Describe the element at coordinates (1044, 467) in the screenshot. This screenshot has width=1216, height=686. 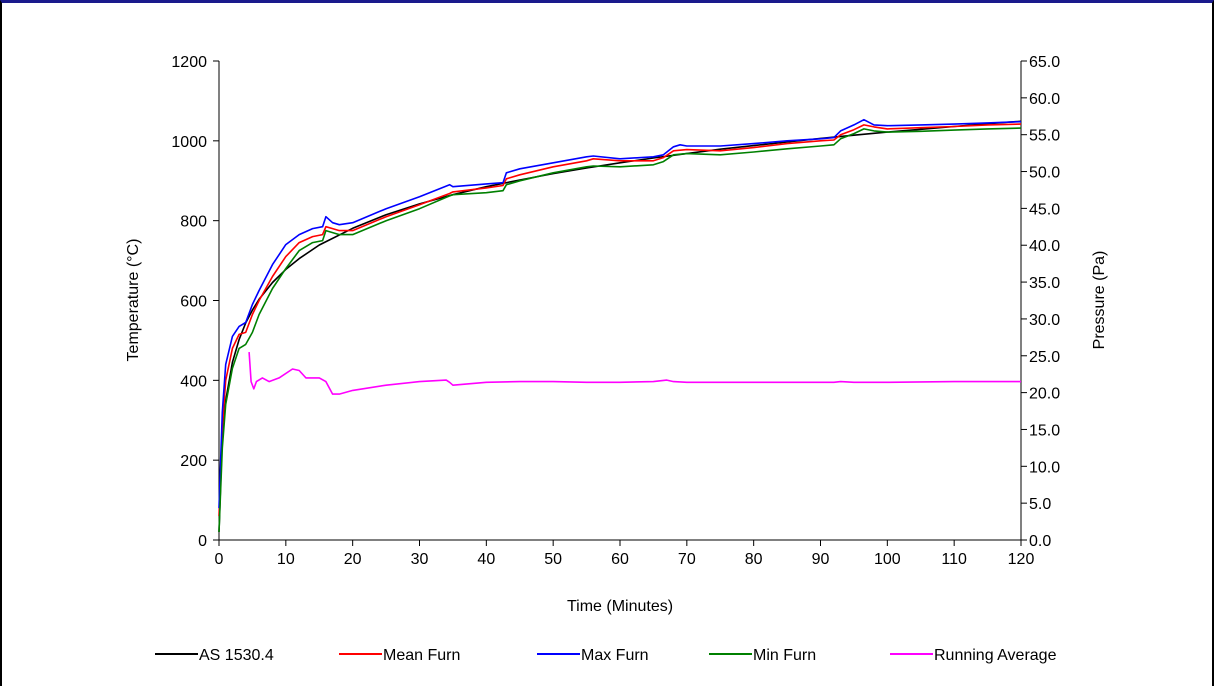
I see `y2-tick-label: 10.0` at that location.